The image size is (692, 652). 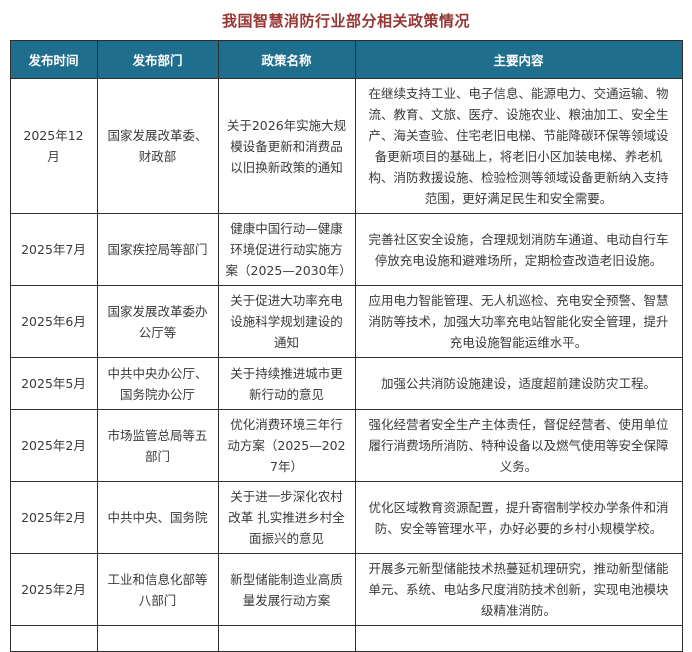 What do you see at coordinates (157, 321) in the screenshot?
I see `cell-dept: 国家发展改革委办公厅等` at bounding box center [157, 321].